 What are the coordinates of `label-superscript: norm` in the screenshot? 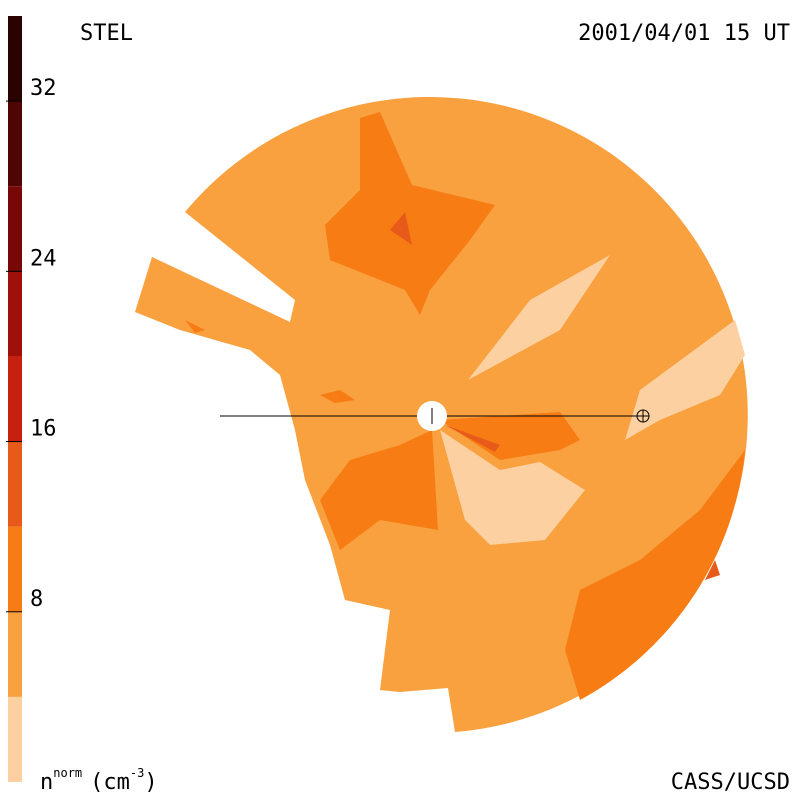 It's located at (67, 773).